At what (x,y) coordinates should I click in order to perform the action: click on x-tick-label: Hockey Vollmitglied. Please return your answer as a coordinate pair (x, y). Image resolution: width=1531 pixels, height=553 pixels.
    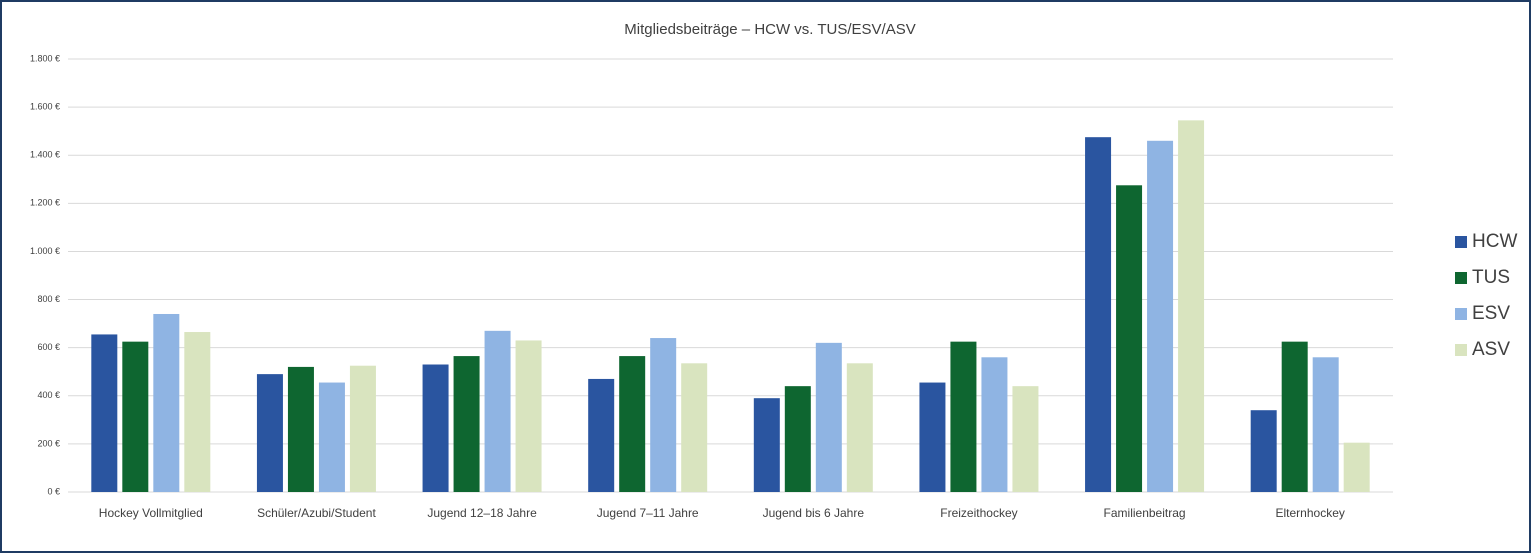
    Looking at the image, I should click on (151, 513).